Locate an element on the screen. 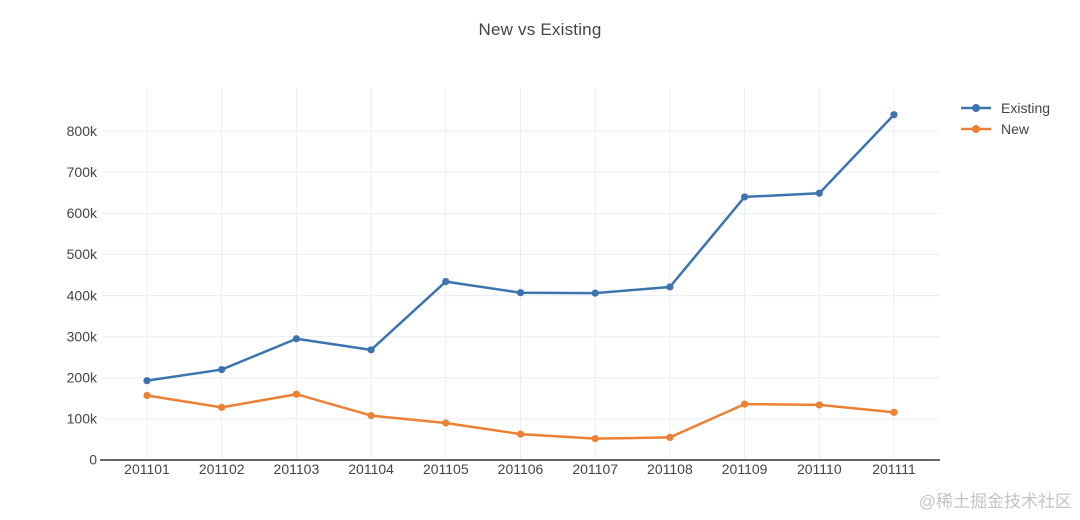 The height and width of the screenshot is (520, 1080). x-tick-label-201105: 201105 is located at coordinates (446, 469).